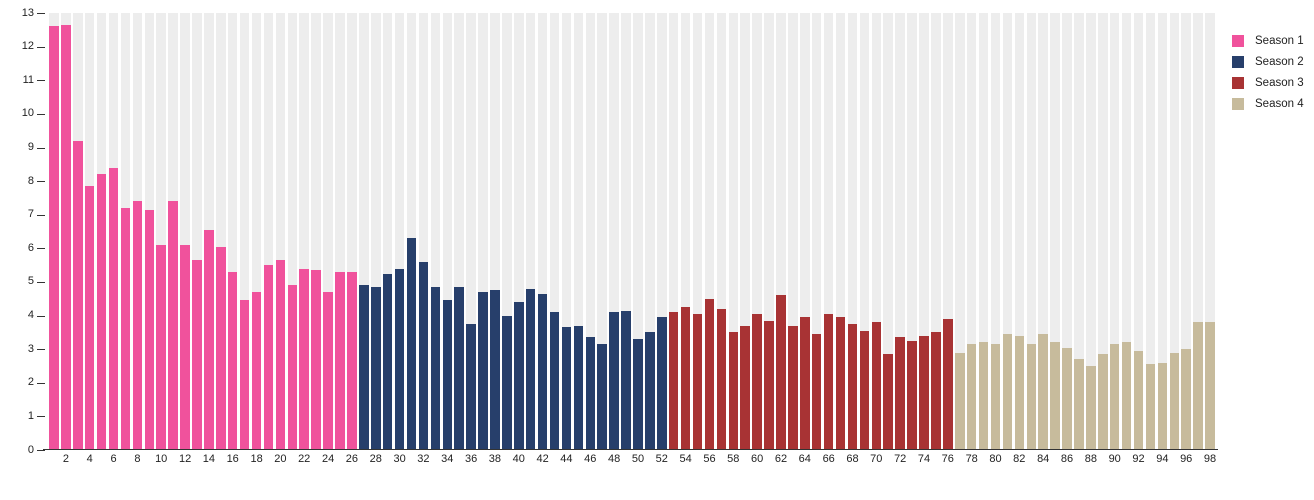 This screenshot has width=1314, height=500. I want to click on legend-item-season-2: Season 2, so click(1268, 61).